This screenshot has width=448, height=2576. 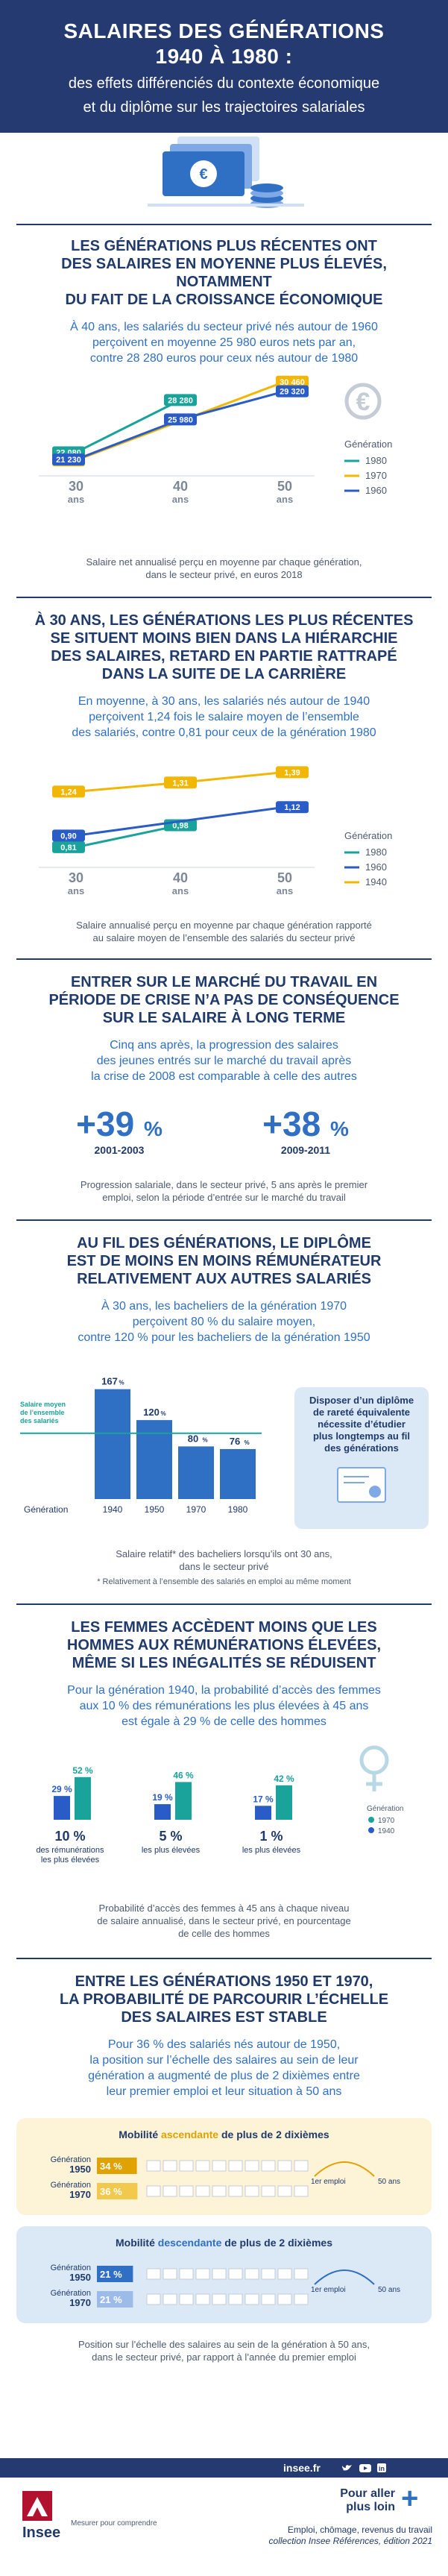 What do you see at coordinates (224, 575) in the screenshot?
I see `note-line: dans le secteur privé, en euros 2018` at bounding box center [224, 575].